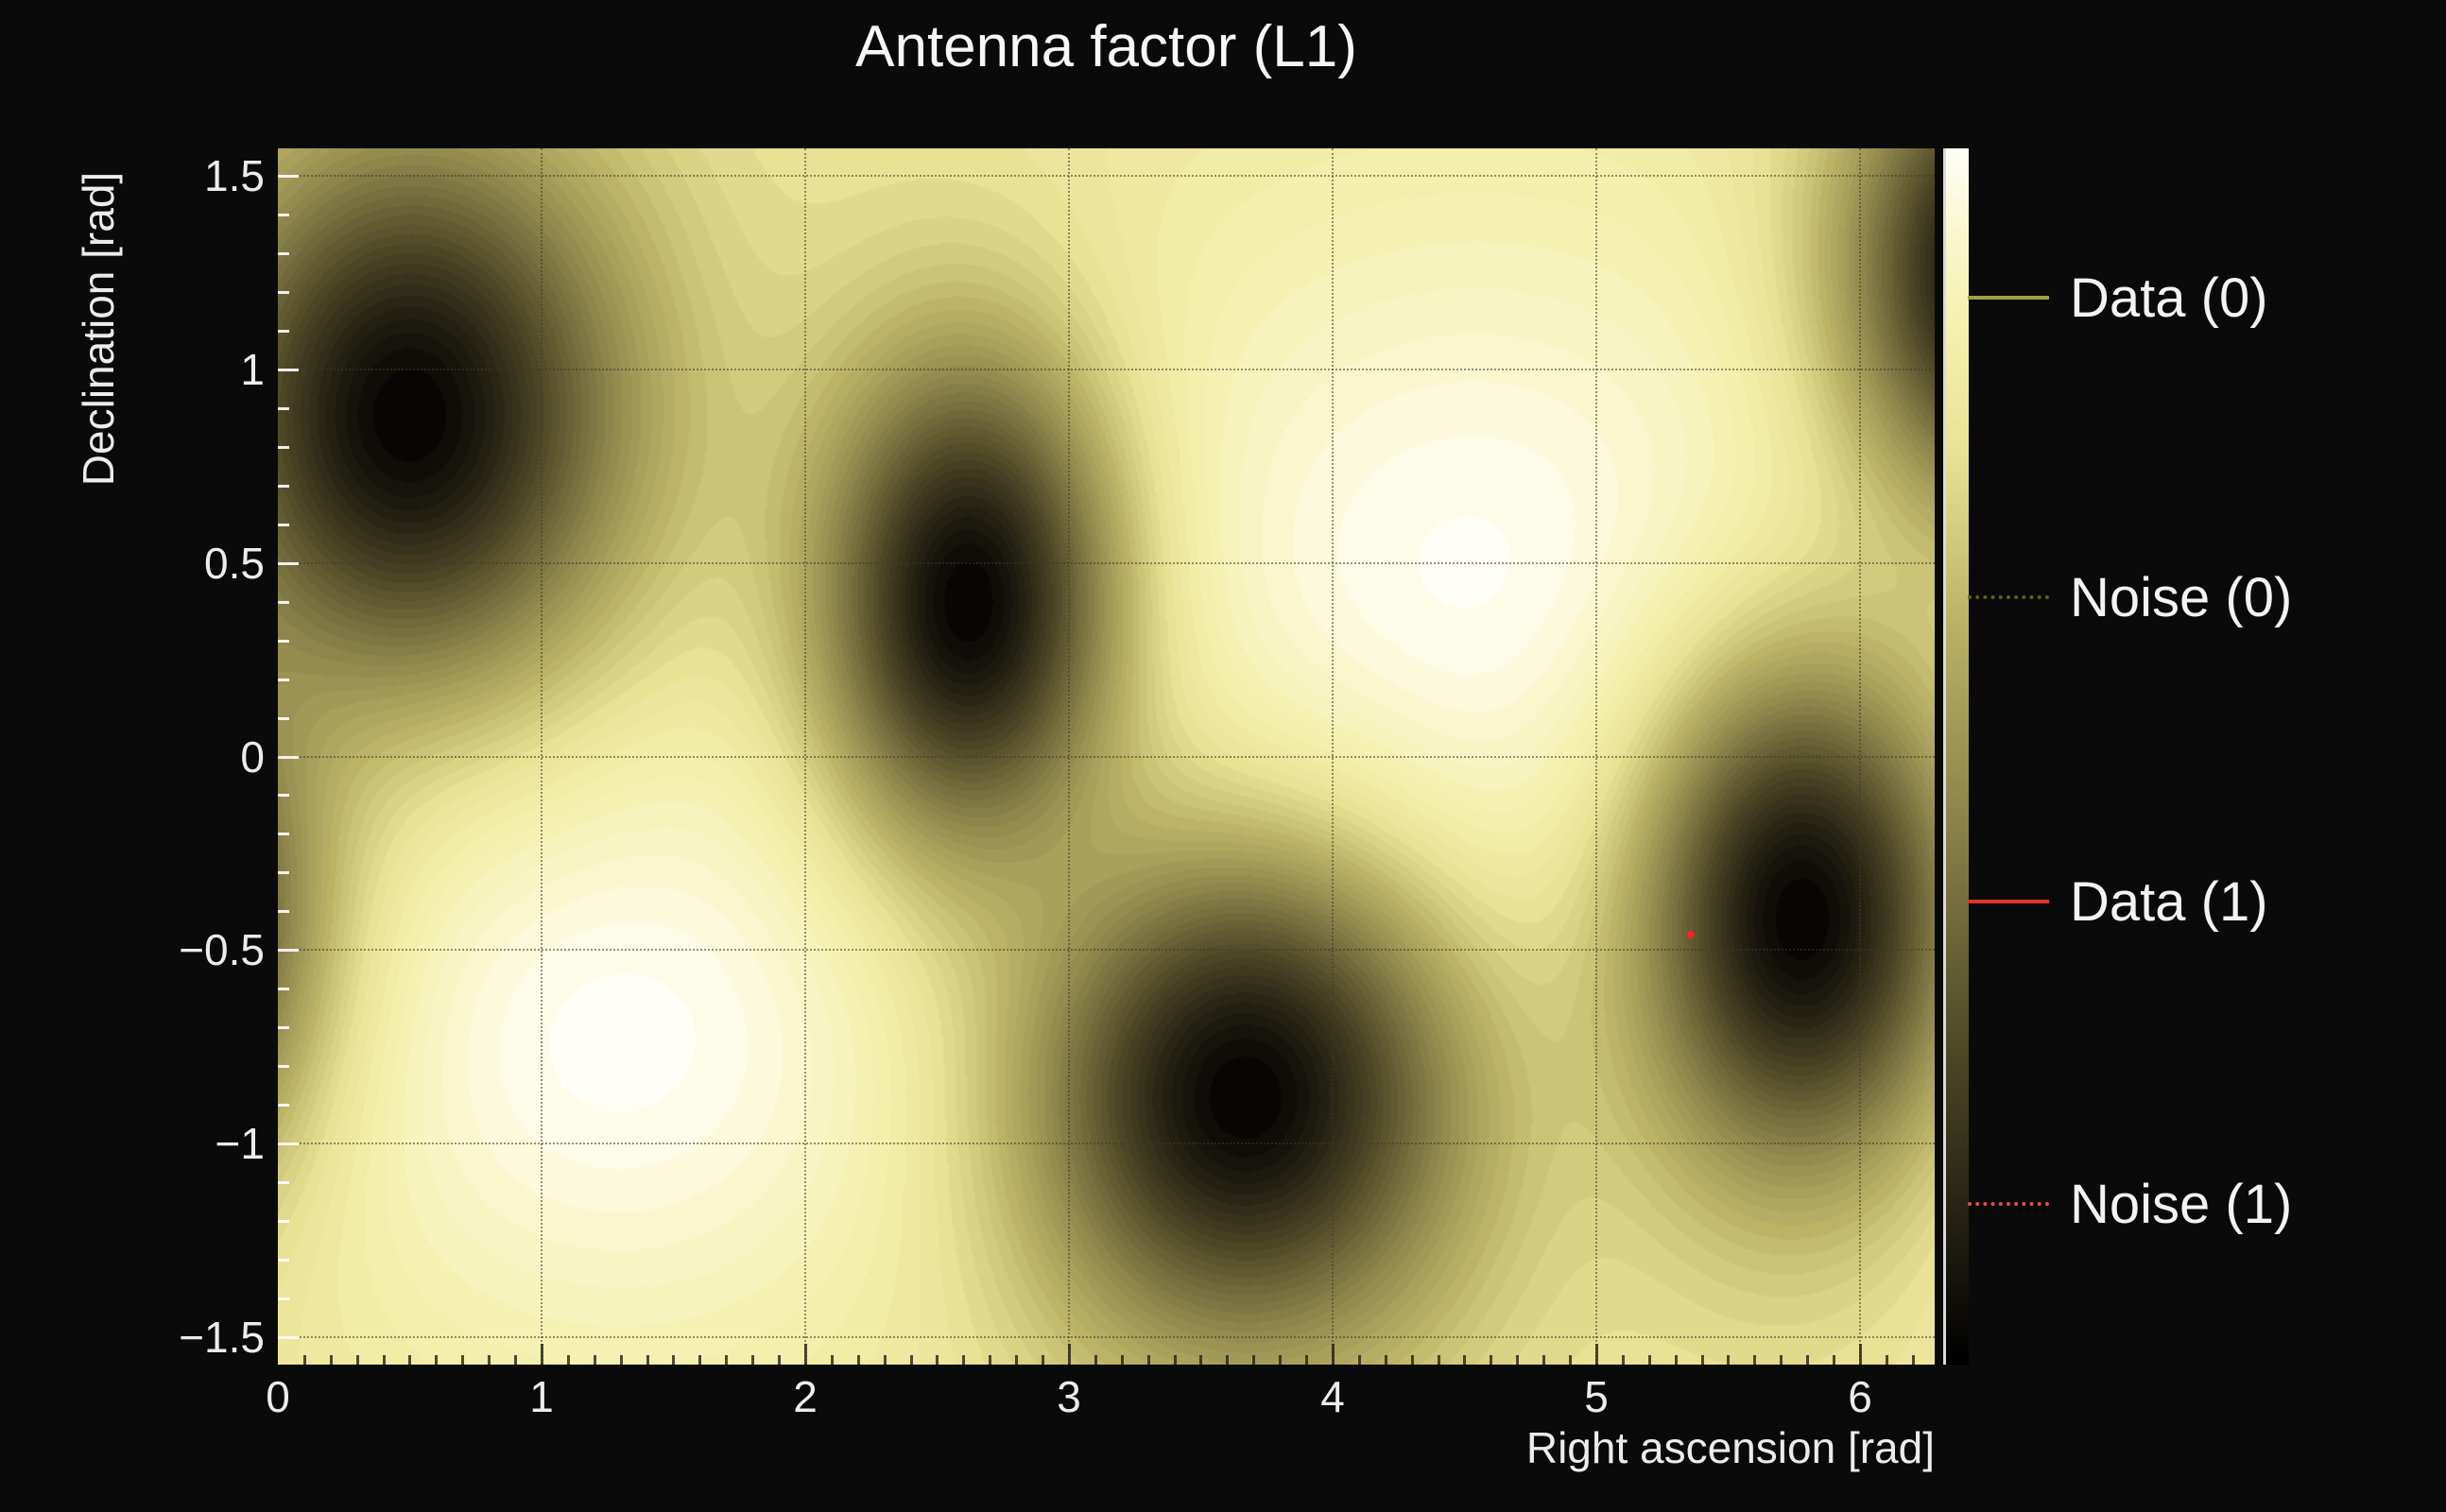  I want to click on x-tick-label: 1, so click(541, 1396).